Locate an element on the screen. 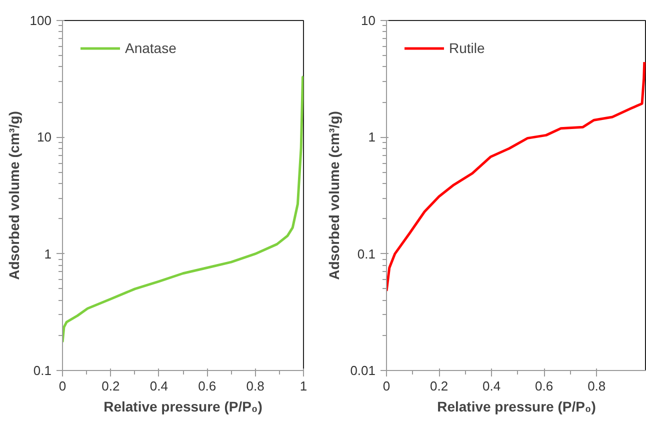 The height and width of the screenshot is (425, 646). x-tick-label: 1 is located at coordinates (304, 386).